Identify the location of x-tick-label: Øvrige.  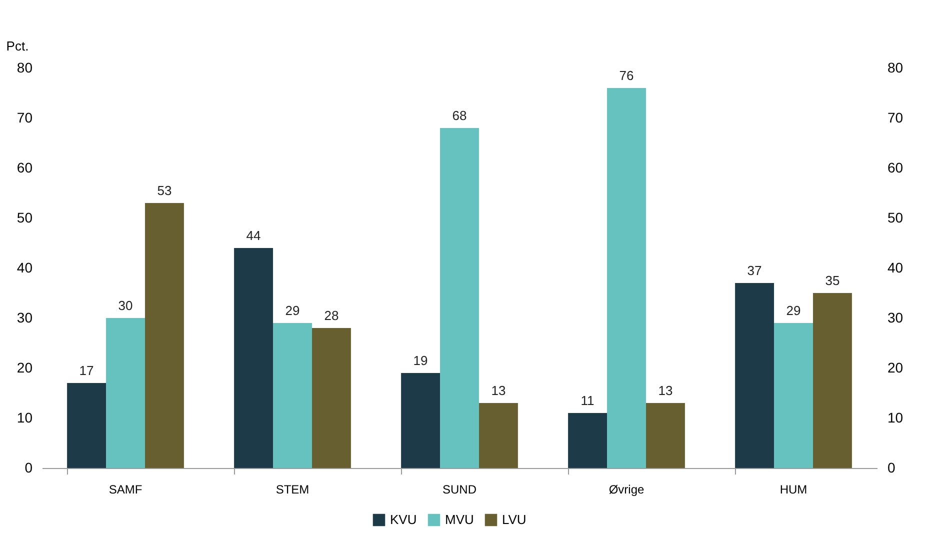
(626, 489).